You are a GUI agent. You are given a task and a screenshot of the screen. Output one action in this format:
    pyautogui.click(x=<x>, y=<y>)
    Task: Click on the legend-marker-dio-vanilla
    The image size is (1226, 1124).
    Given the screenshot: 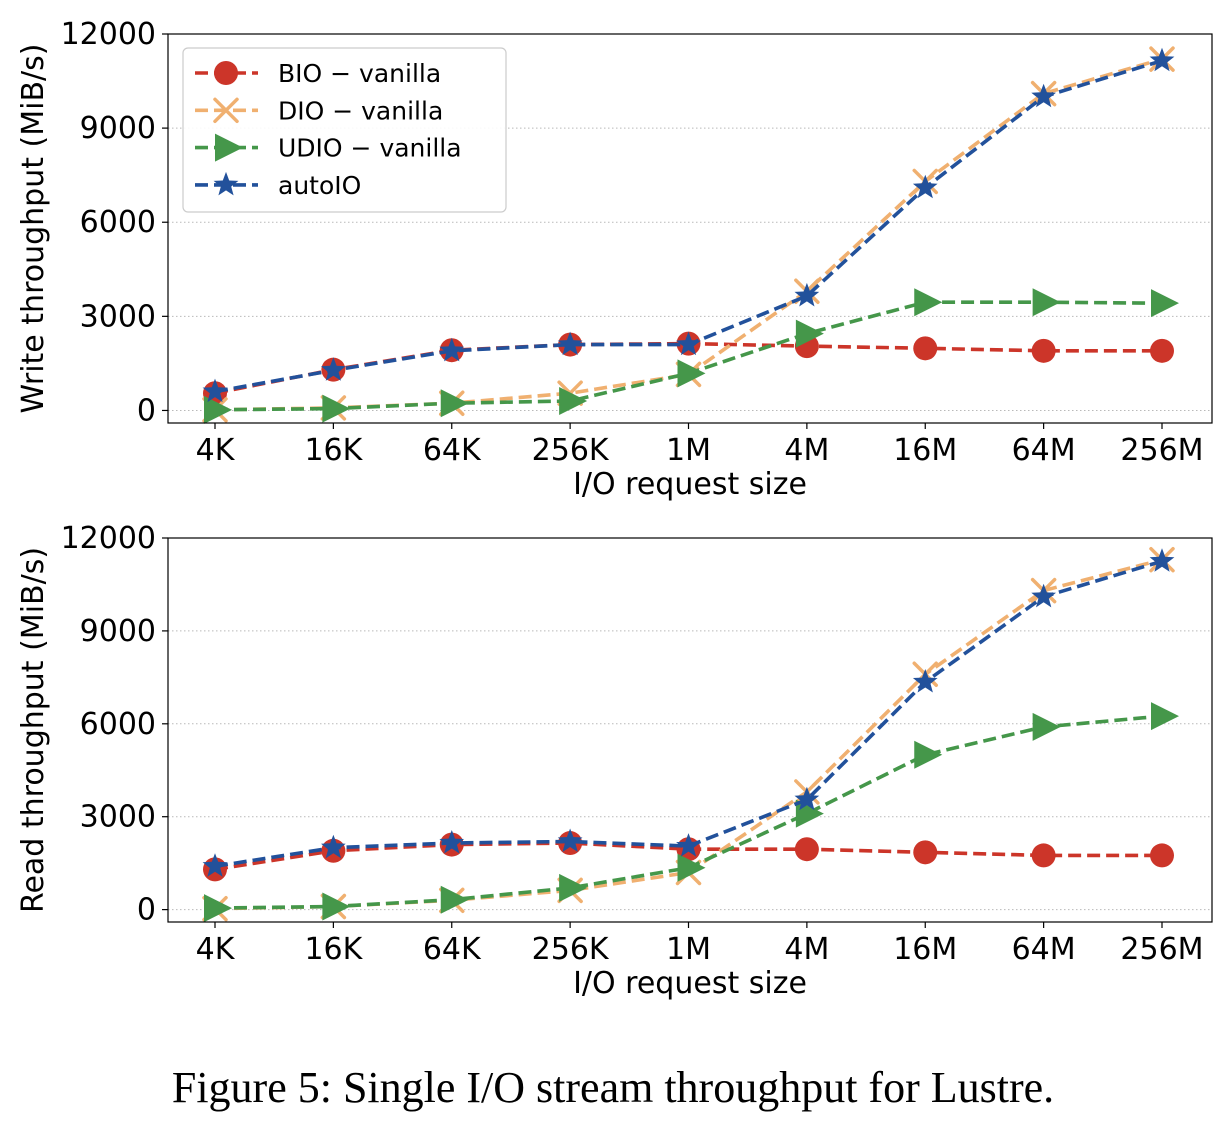 What is the action you would take?
    pyautogui.click(x=226, y=110)
    